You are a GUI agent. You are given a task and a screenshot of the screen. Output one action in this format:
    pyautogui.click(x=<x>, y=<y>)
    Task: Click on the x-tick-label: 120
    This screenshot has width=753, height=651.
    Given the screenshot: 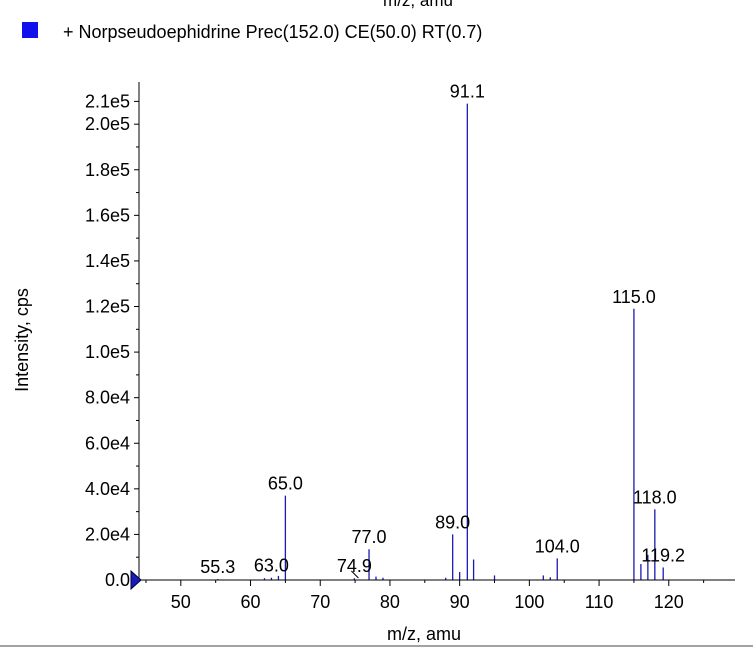 What is the action you would take?
    pyautogui.click(x=669, y=602)
    